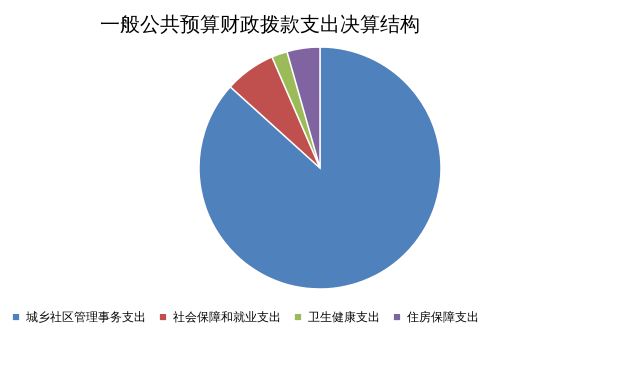 The width and height of the screenshot is (640, 366). What do you see at coordinates (260, 24) in the screenshot?
I see `chart-title: 一般公共预算财政拨款支出决算结构` at bounding box center [260, 24].